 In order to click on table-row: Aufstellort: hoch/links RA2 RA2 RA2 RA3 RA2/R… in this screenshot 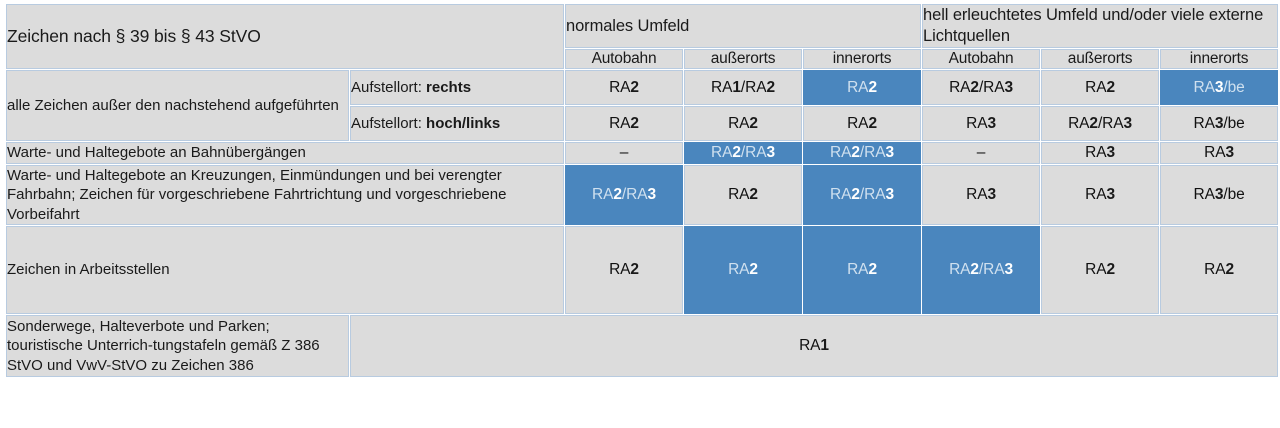, I will do `click(642, 124)`.